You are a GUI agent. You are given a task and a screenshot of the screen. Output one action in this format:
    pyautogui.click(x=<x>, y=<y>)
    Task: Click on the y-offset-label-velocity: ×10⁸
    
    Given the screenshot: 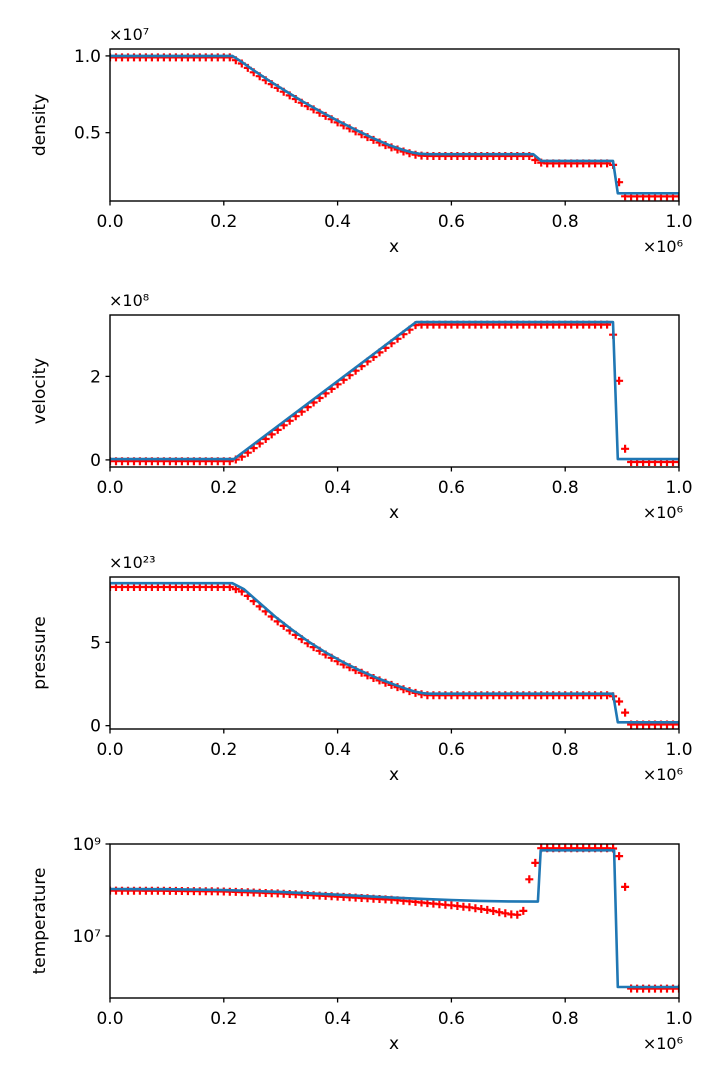 What is the action you would take?
    pyautogui.click(x=129, y=300)
    